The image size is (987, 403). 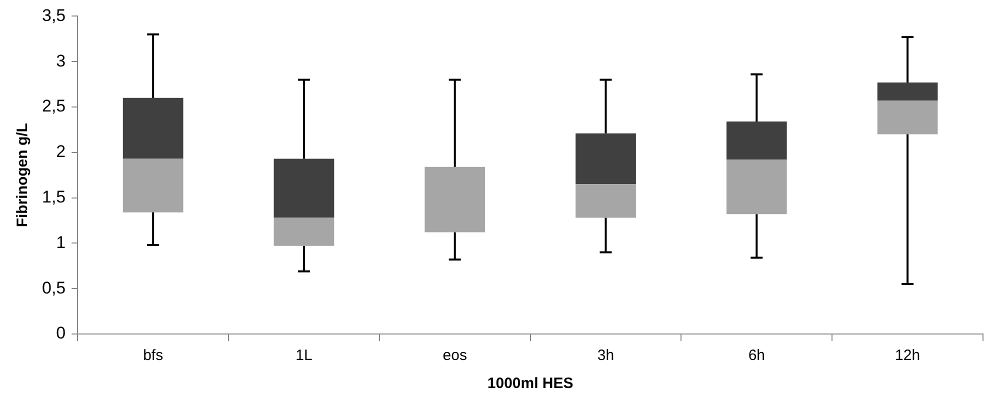 What do you see at coordinates (54, 15) in the screenshot?
I see `y-tick-label: 3,5` at bounding box center [54, 15].